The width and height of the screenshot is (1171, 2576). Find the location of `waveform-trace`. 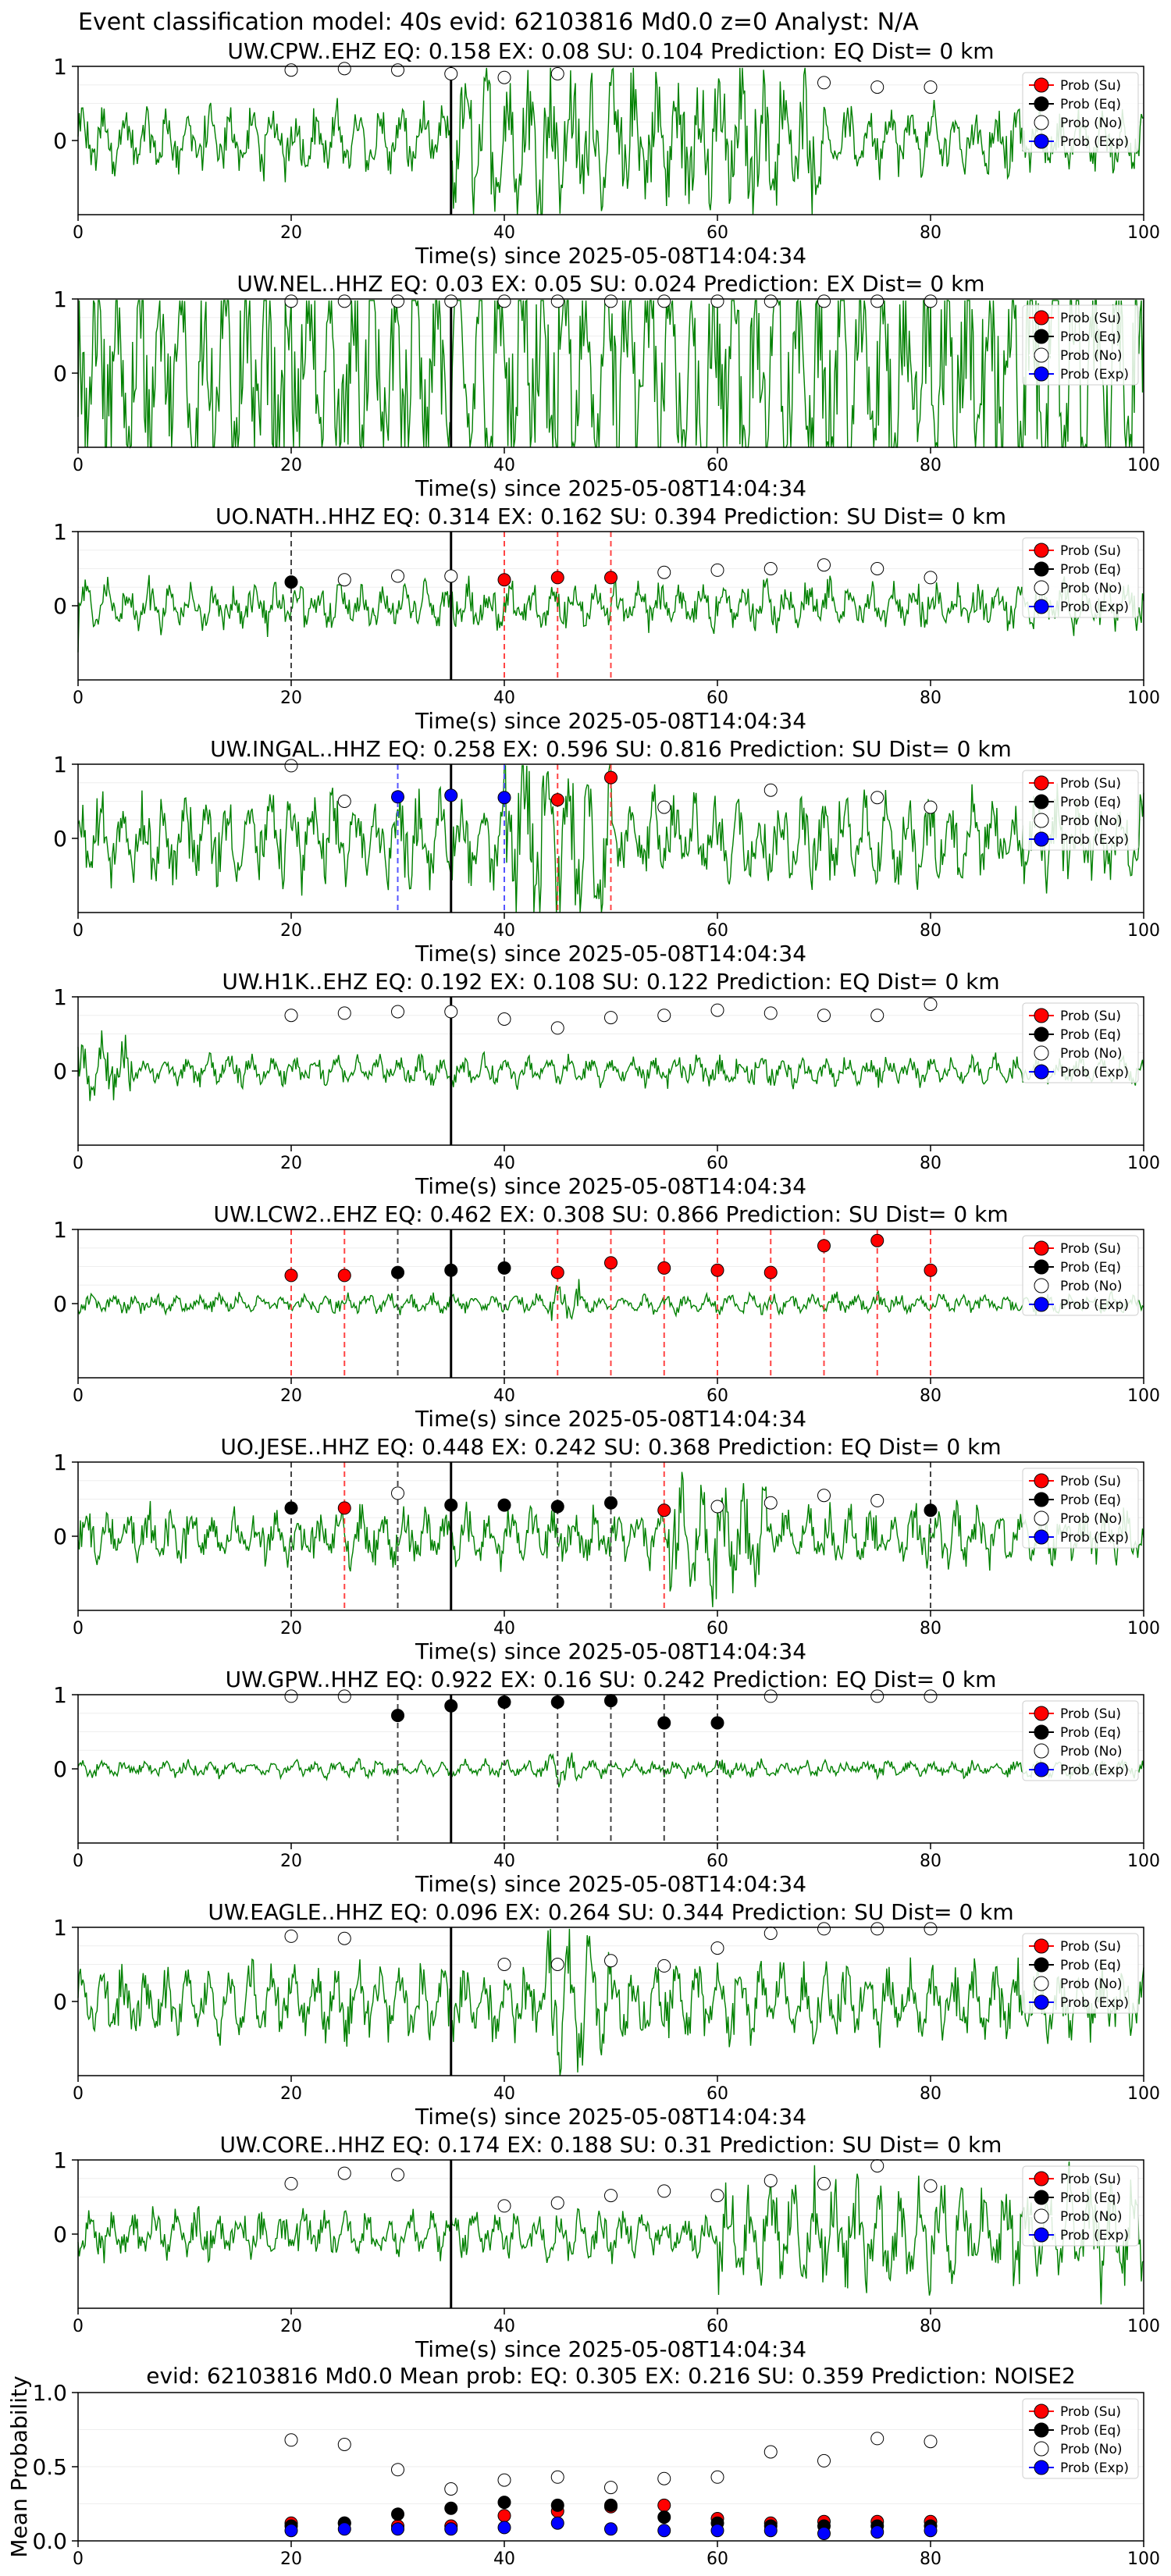

waveform-trace is located at coordinates (610, 2002).